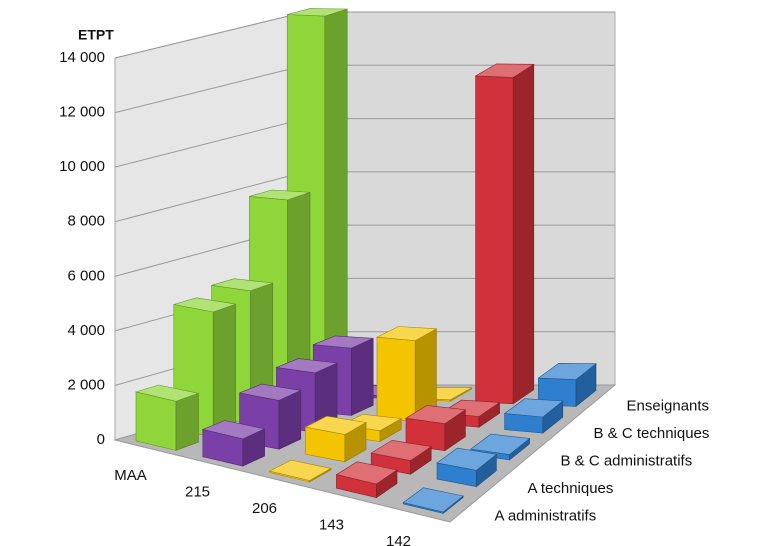  Describe the element at coordinates (82, 57) in the screenshot. I see `y-tick-label: 14 000` at that location.